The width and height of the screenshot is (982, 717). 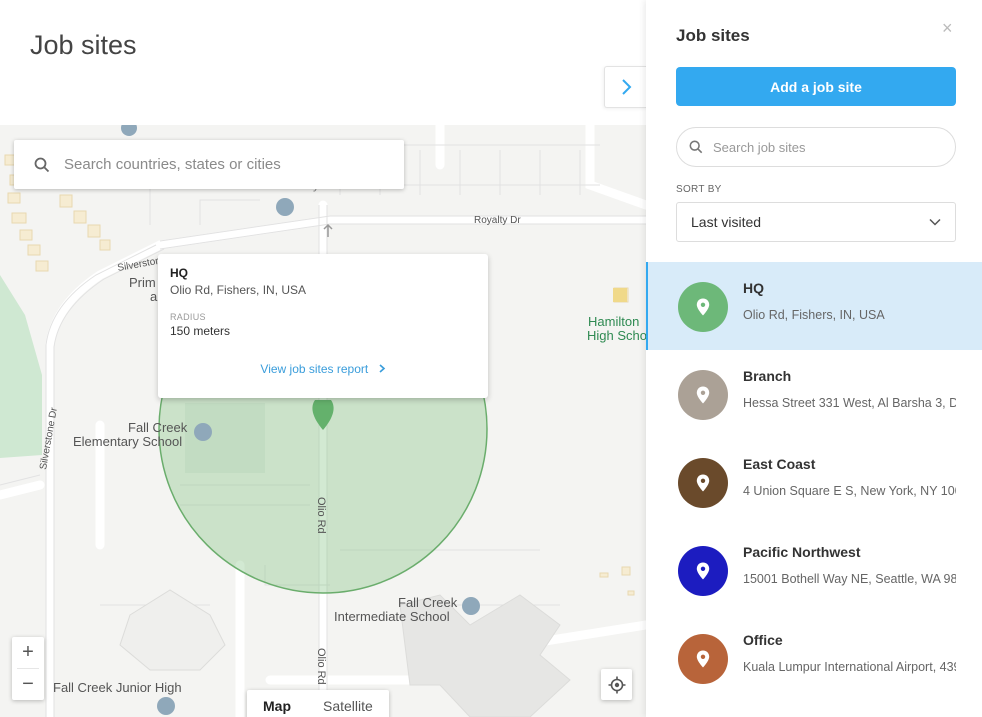 I want to click on site-name: Office, so click(x=763, y=640).